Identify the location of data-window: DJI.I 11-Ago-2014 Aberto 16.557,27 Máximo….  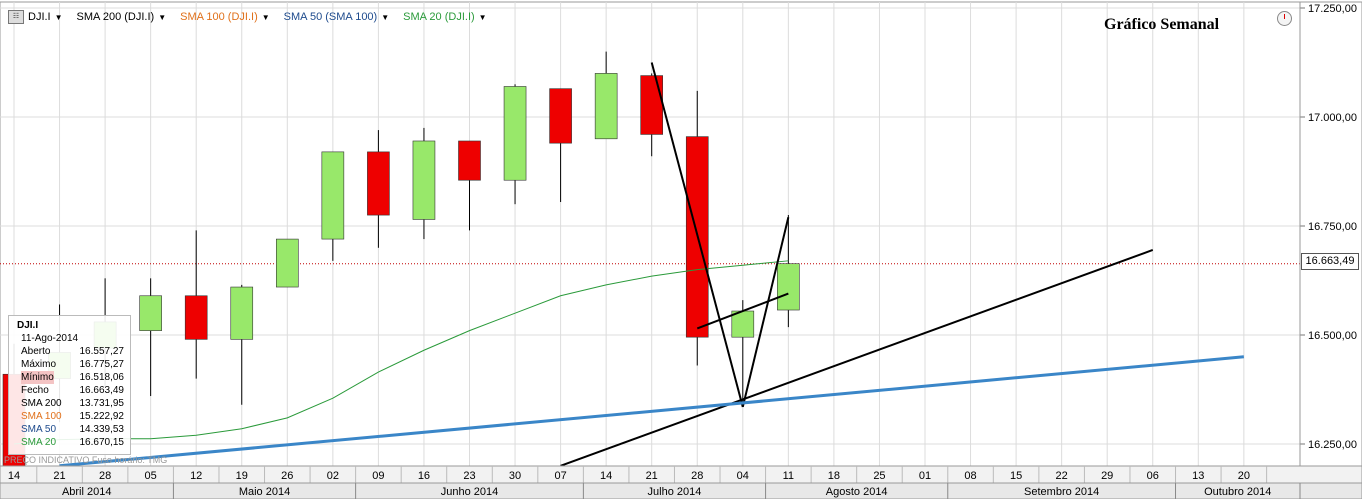
(69, 385).